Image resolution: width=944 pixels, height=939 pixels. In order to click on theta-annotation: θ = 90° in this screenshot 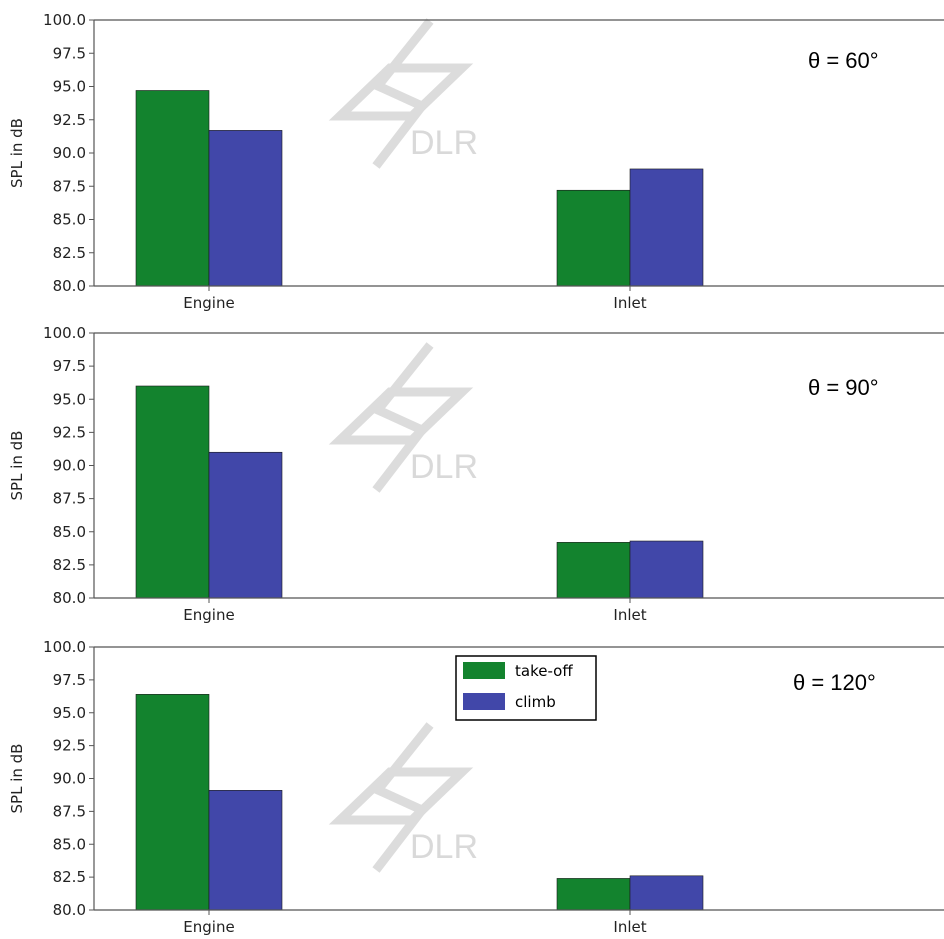, I will do `click(843, 387)`.